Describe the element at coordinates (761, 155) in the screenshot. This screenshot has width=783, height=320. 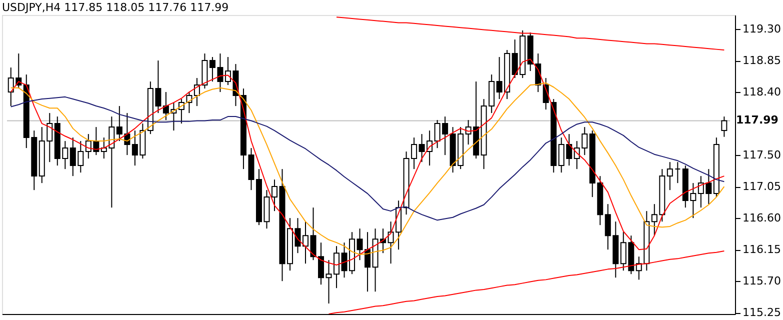
I see `y-tick-label: 117.50` at that location.